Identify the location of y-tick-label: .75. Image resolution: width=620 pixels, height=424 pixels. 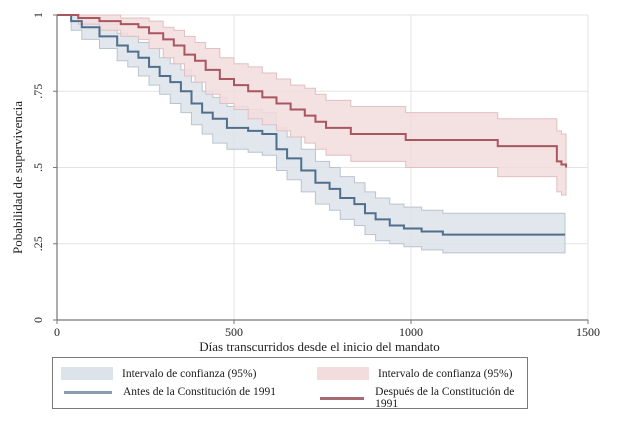
(38, 91).